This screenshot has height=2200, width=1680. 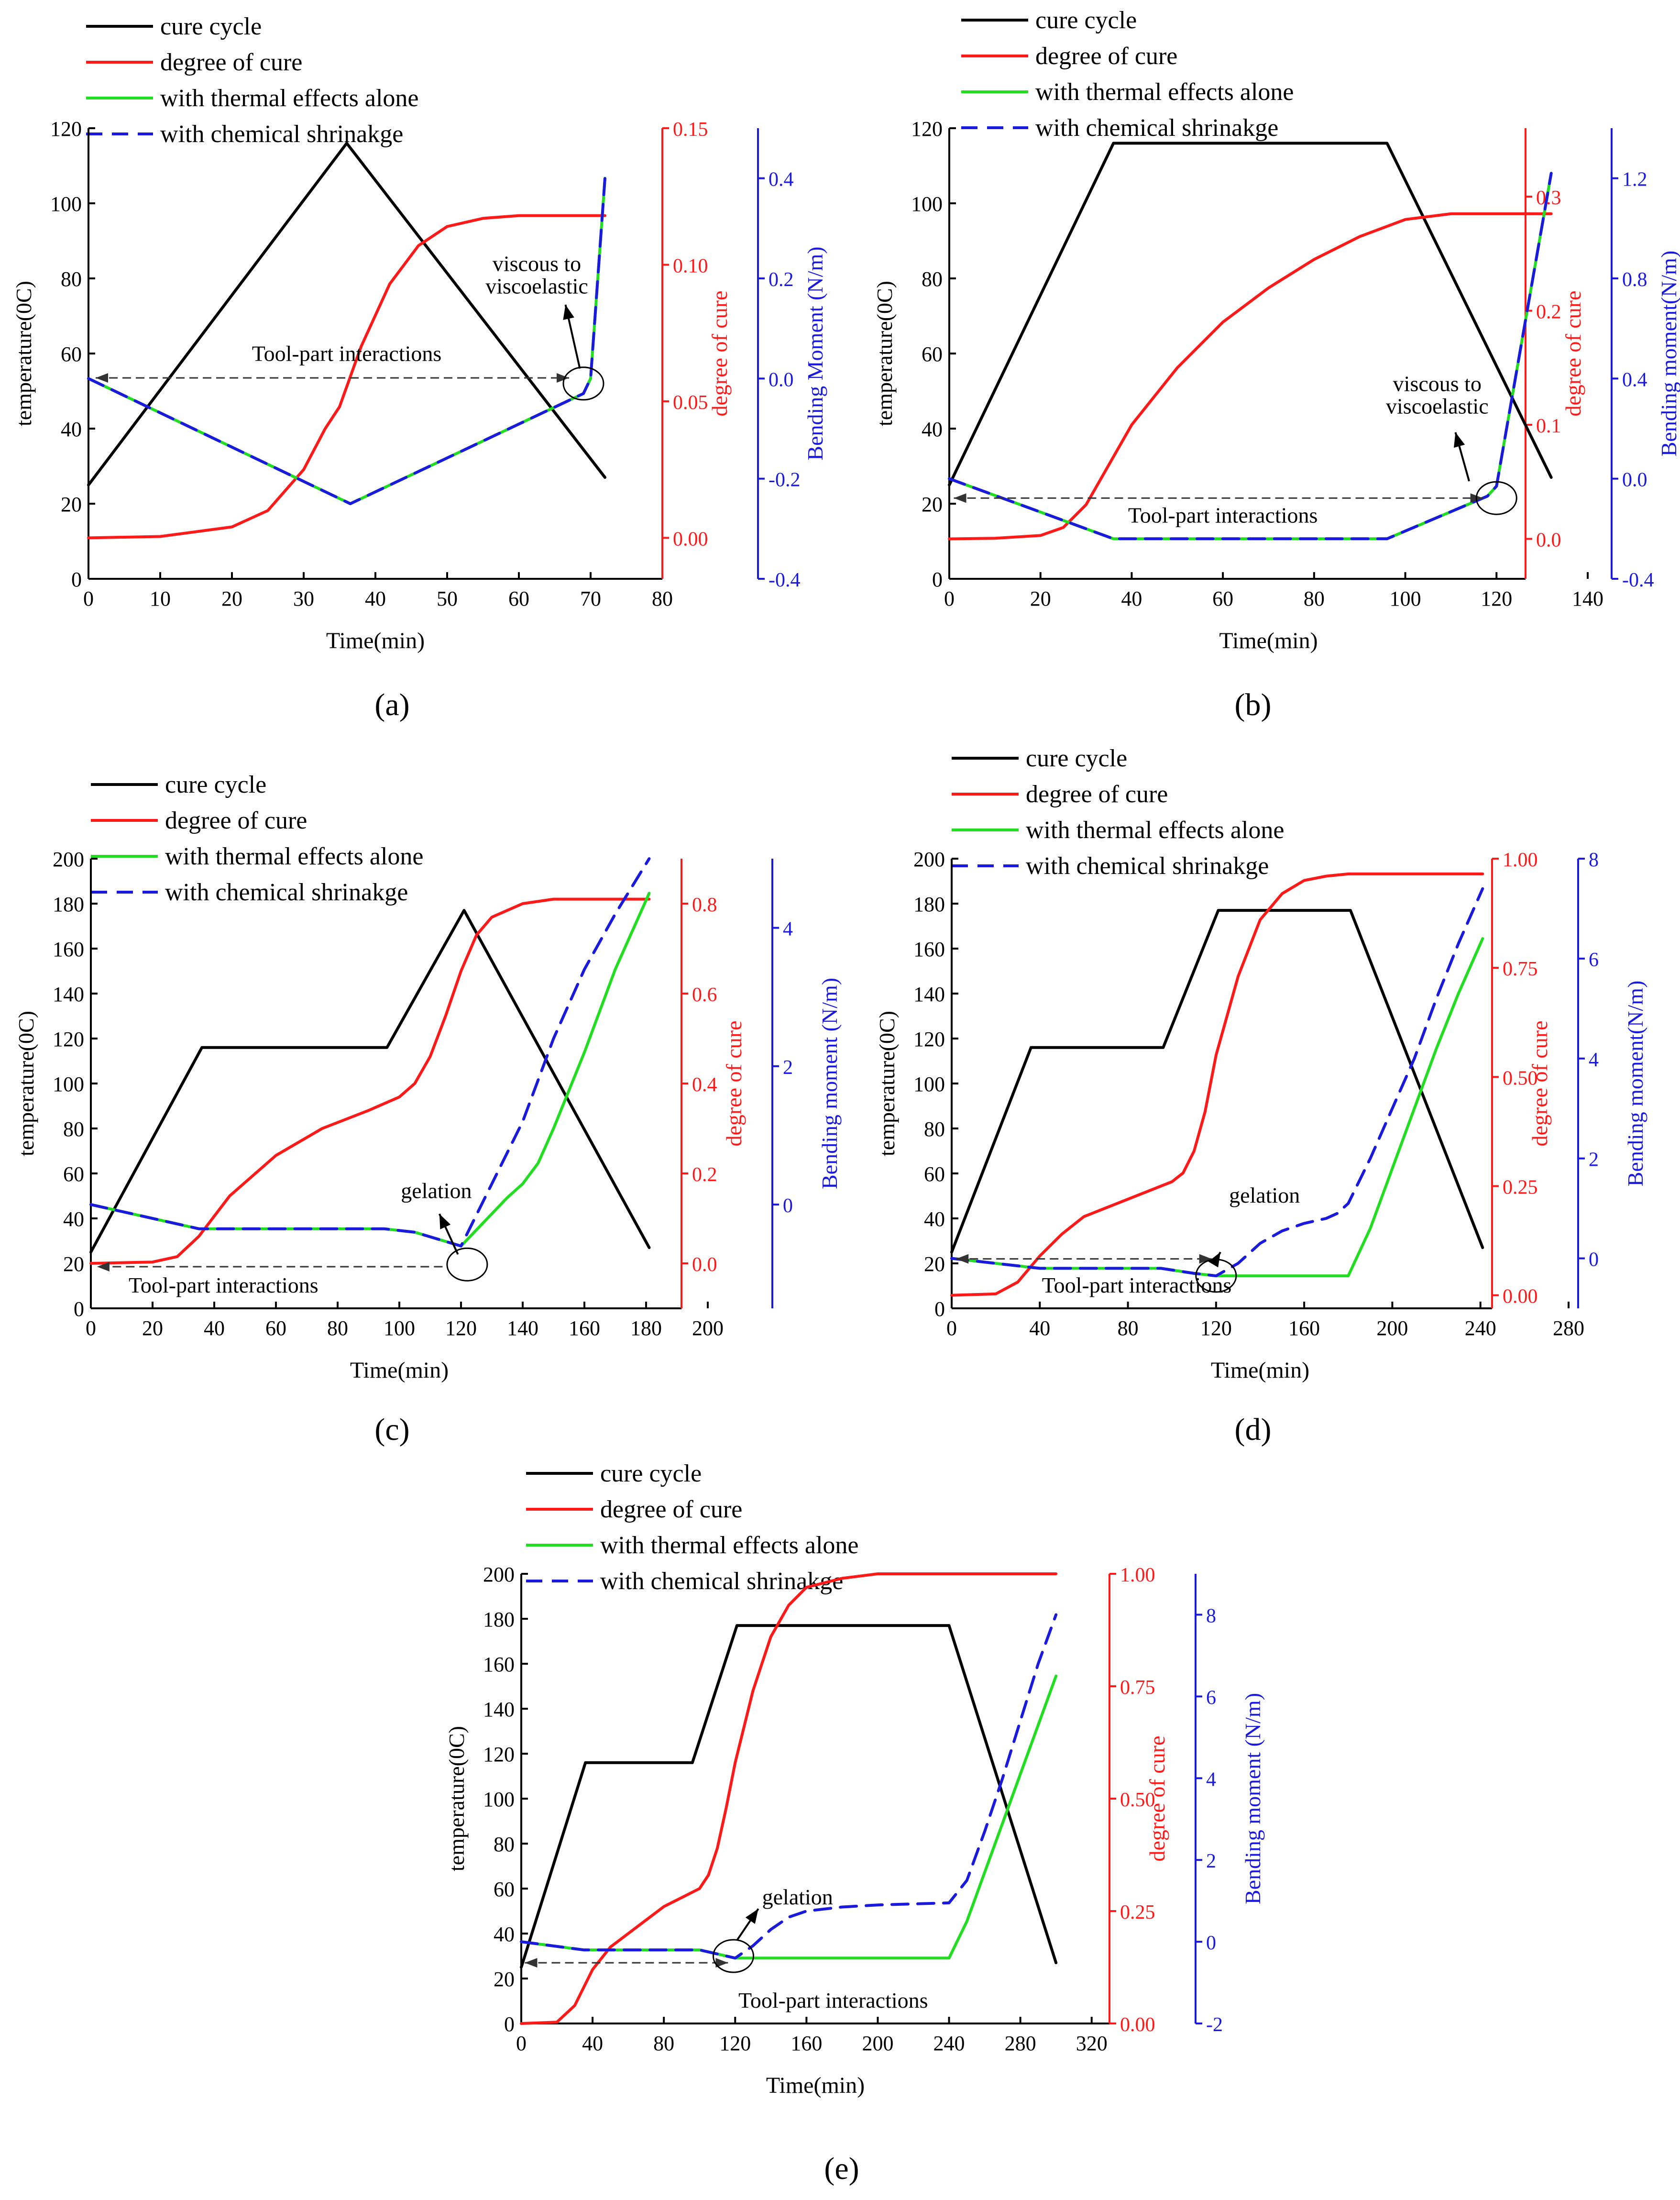 What do you see at coordinates (1250, 314) in the screenshot?
I see `series-cure-cycle-b` at bounding box center [1250, 314].